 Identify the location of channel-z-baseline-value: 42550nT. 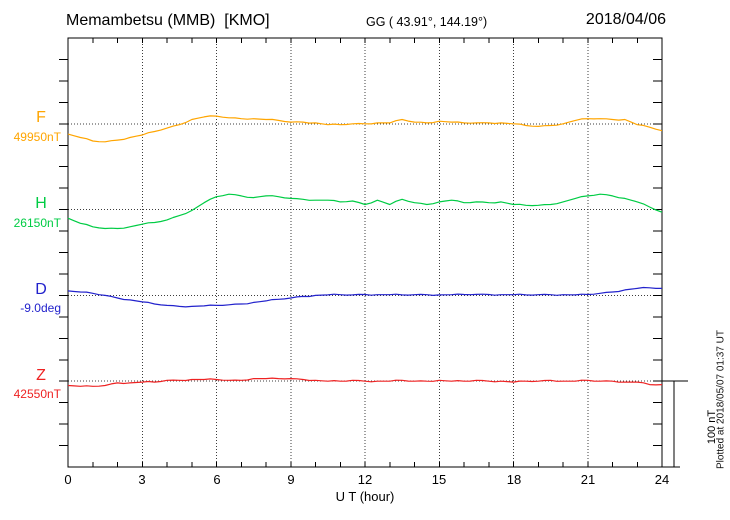
(37, 394).